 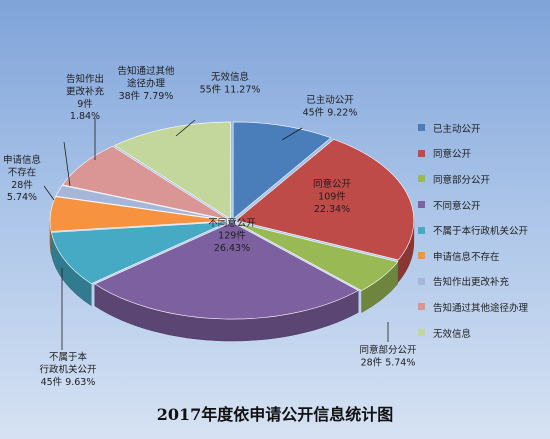 What do you see at coordinates (462, 180) in the screenshot?
I see `legend-label: 同意部分公开` at bounding box center [462, 180].